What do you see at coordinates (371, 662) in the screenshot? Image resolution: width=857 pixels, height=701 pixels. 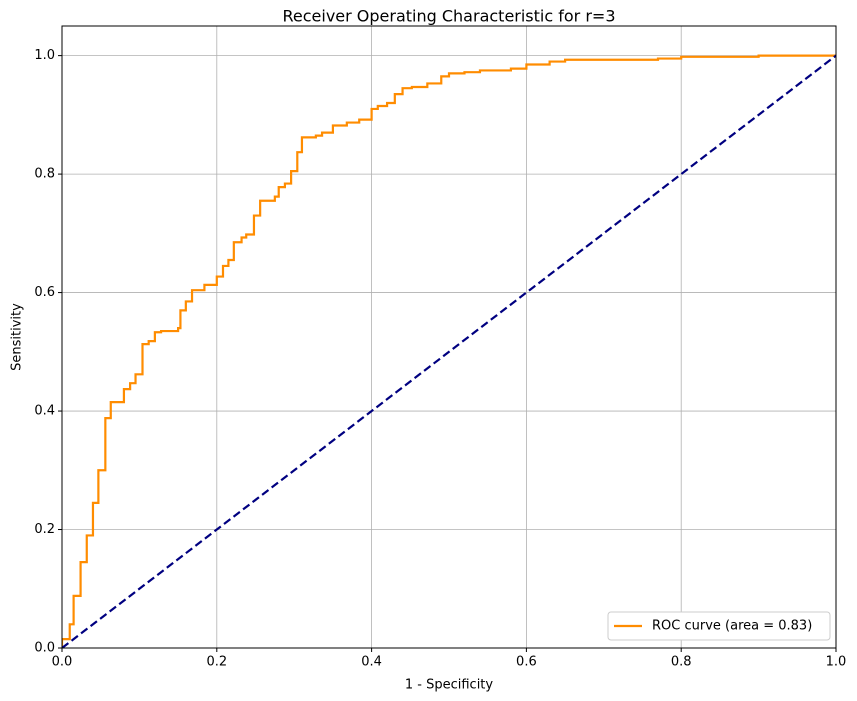 I see `x-tick-label: 0.4` at bounding box center [371, 662].